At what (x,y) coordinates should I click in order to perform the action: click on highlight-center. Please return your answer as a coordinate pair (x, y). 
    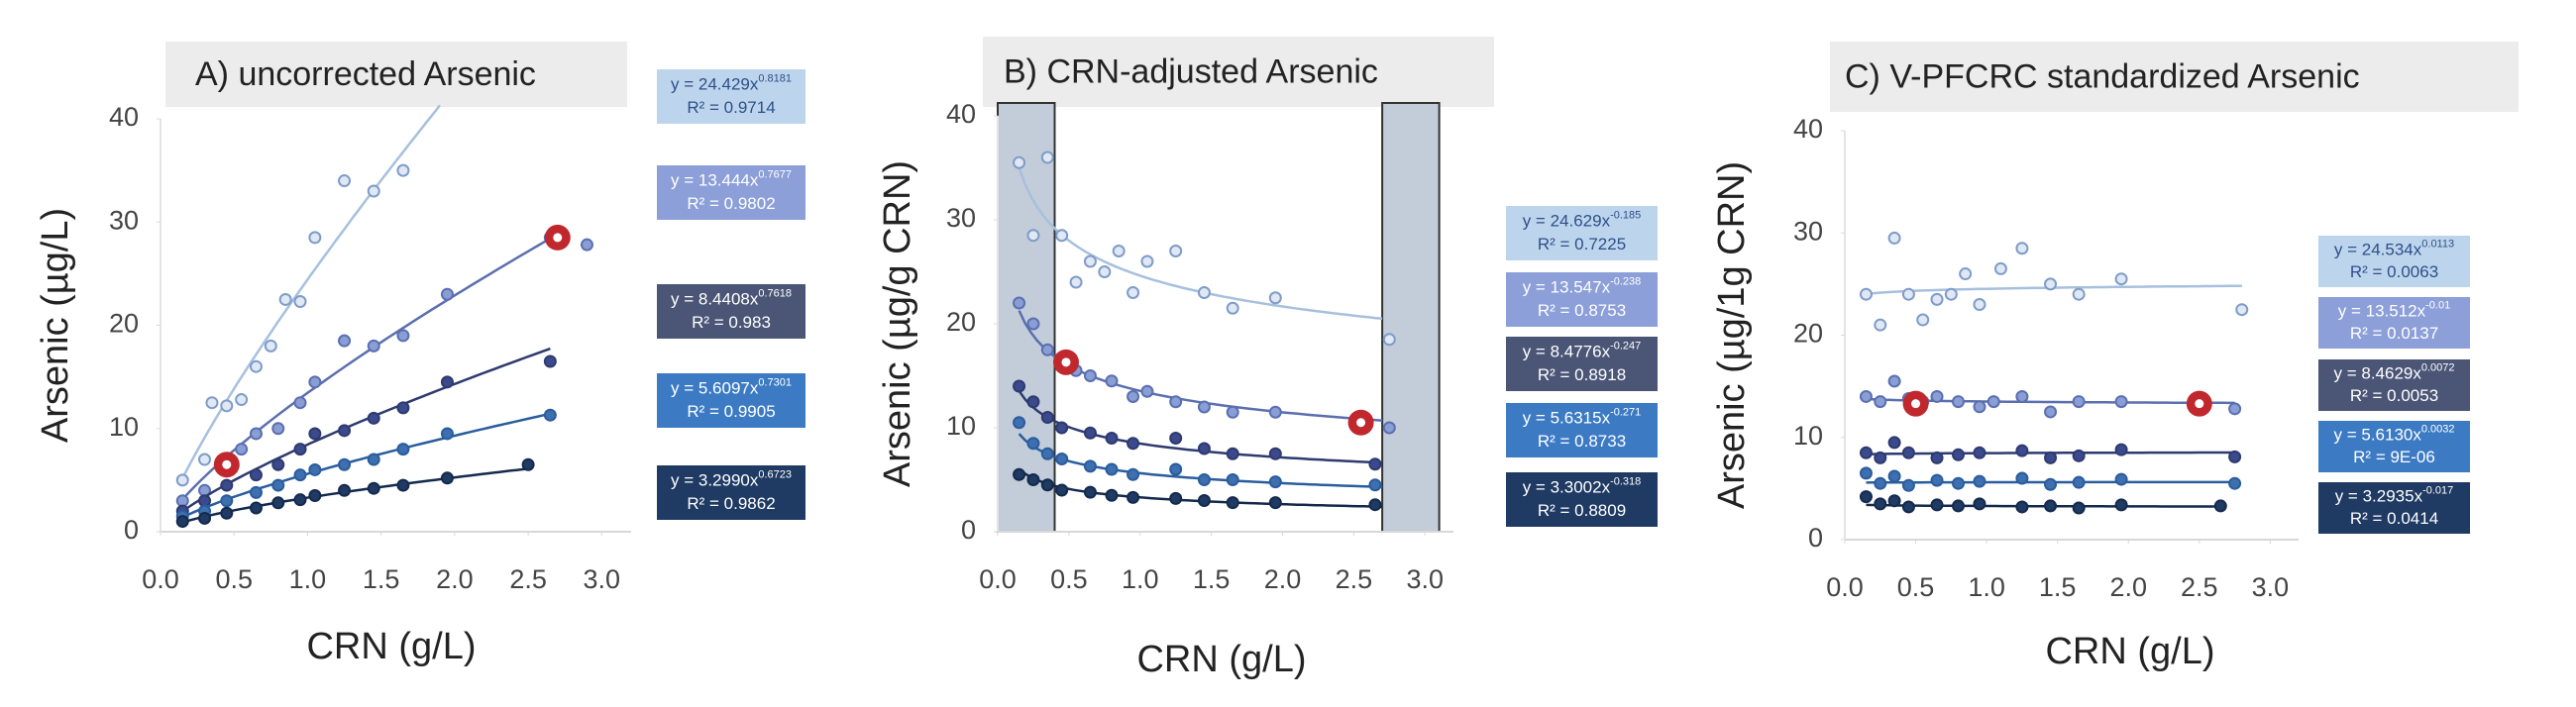
    Looking at the image, I should click on (558, 238).